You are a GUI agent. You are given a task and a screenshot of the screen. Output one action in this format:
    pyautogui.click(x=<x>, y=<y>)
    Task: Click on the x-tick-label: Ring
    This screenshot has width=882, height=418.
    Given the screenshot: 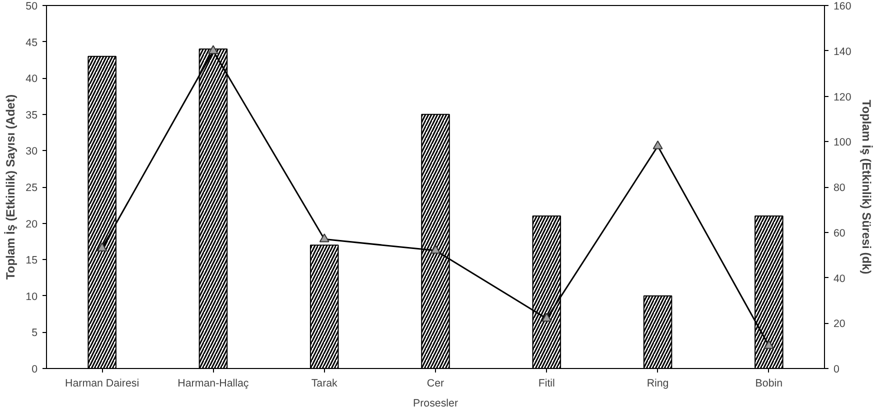 What is the action you would take?
    pyautogui.click(x=657, y=384)
    